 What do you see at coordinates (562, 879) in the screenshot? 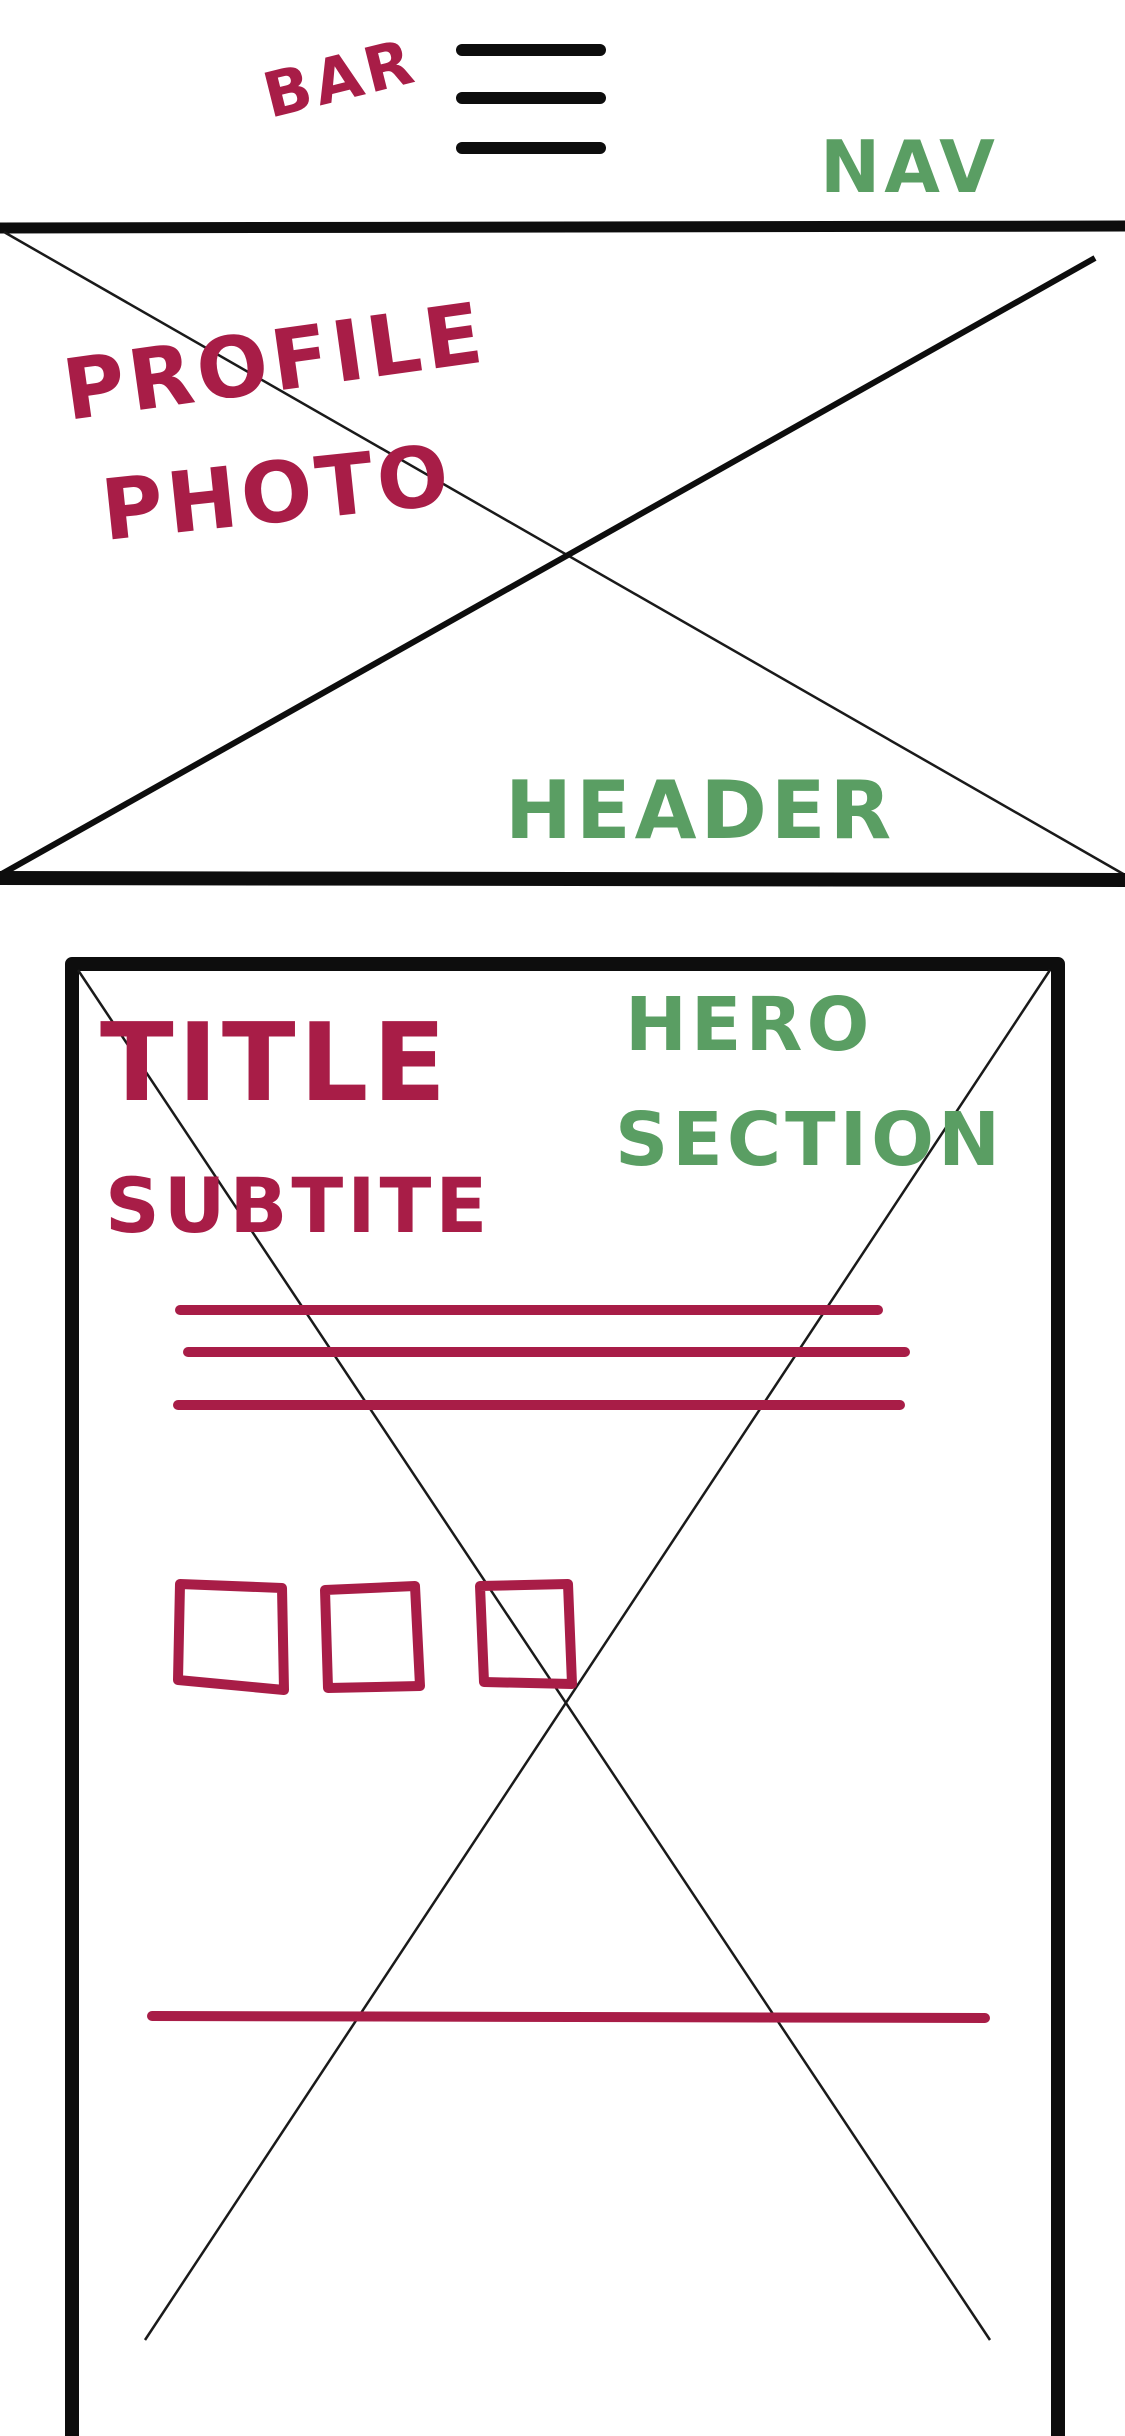
I see `header-bottom-border` at bounding box center [562, 879].